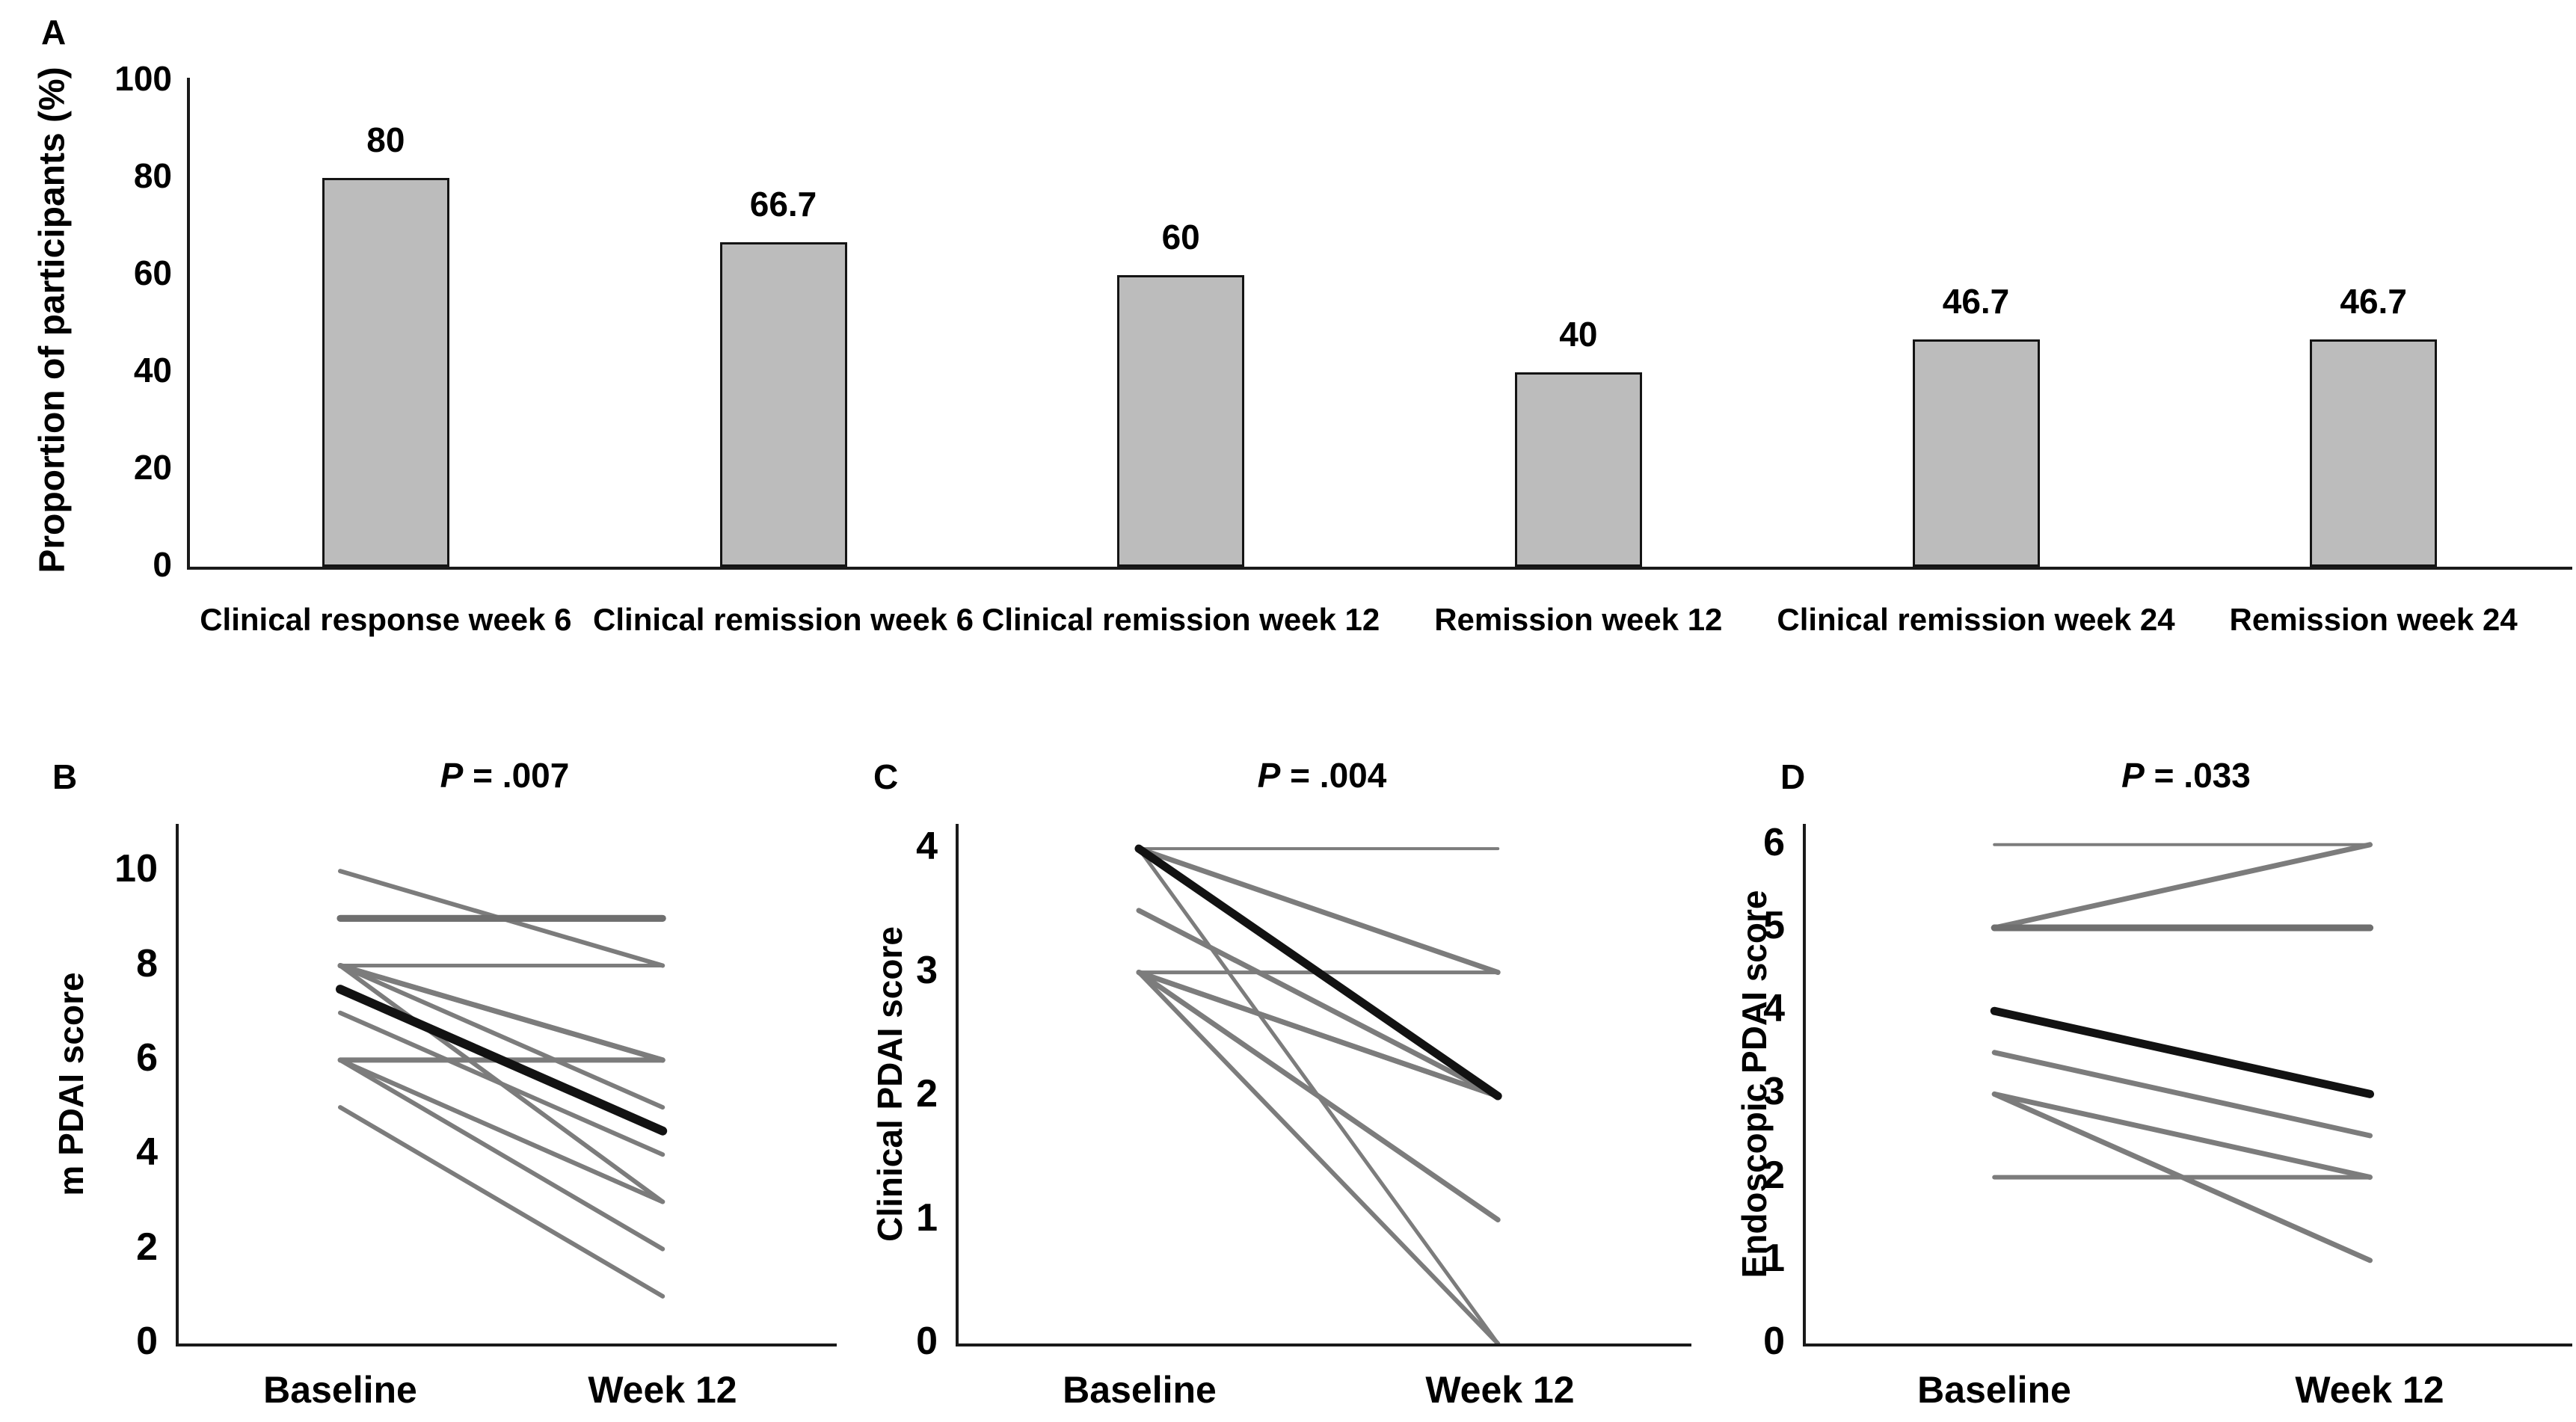  What do you see at coordinates (1181, 619) in the screenshot?
I see `category-label: Clinical remission week 12` at bounding box center [1181, 619].